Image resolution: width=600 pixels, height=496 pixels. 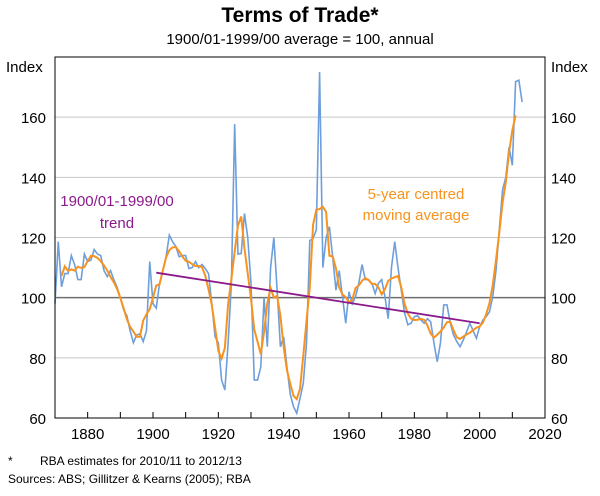 I want to click on y-tick-label-left: 120, so click(x=33, y=239).